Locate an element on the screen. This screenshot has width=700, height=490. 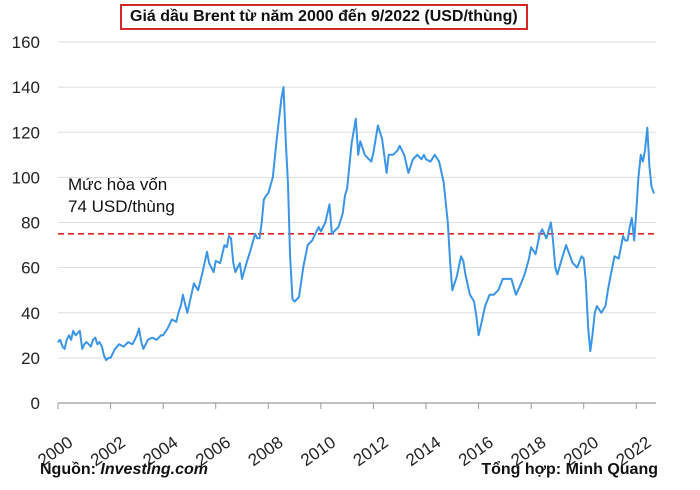
annotation-line-1: Mức hòa vốn is located at coordinates (118, 184).